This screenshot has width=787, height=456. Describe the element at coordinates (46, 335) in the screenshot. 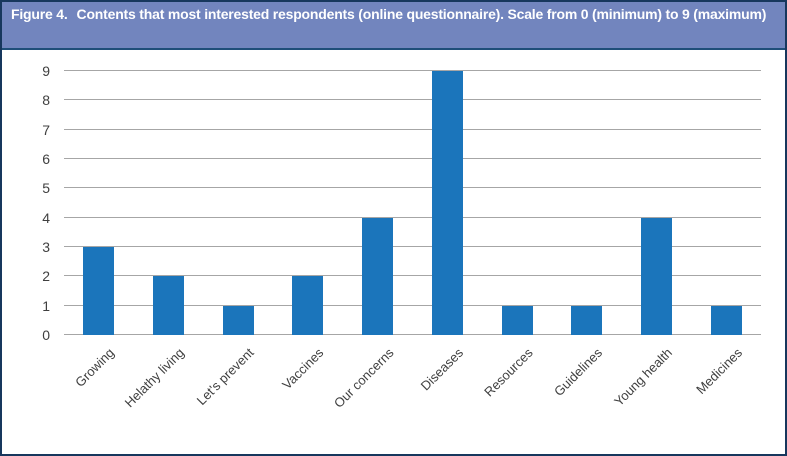

I see `y-tick-label: 0` at that location.